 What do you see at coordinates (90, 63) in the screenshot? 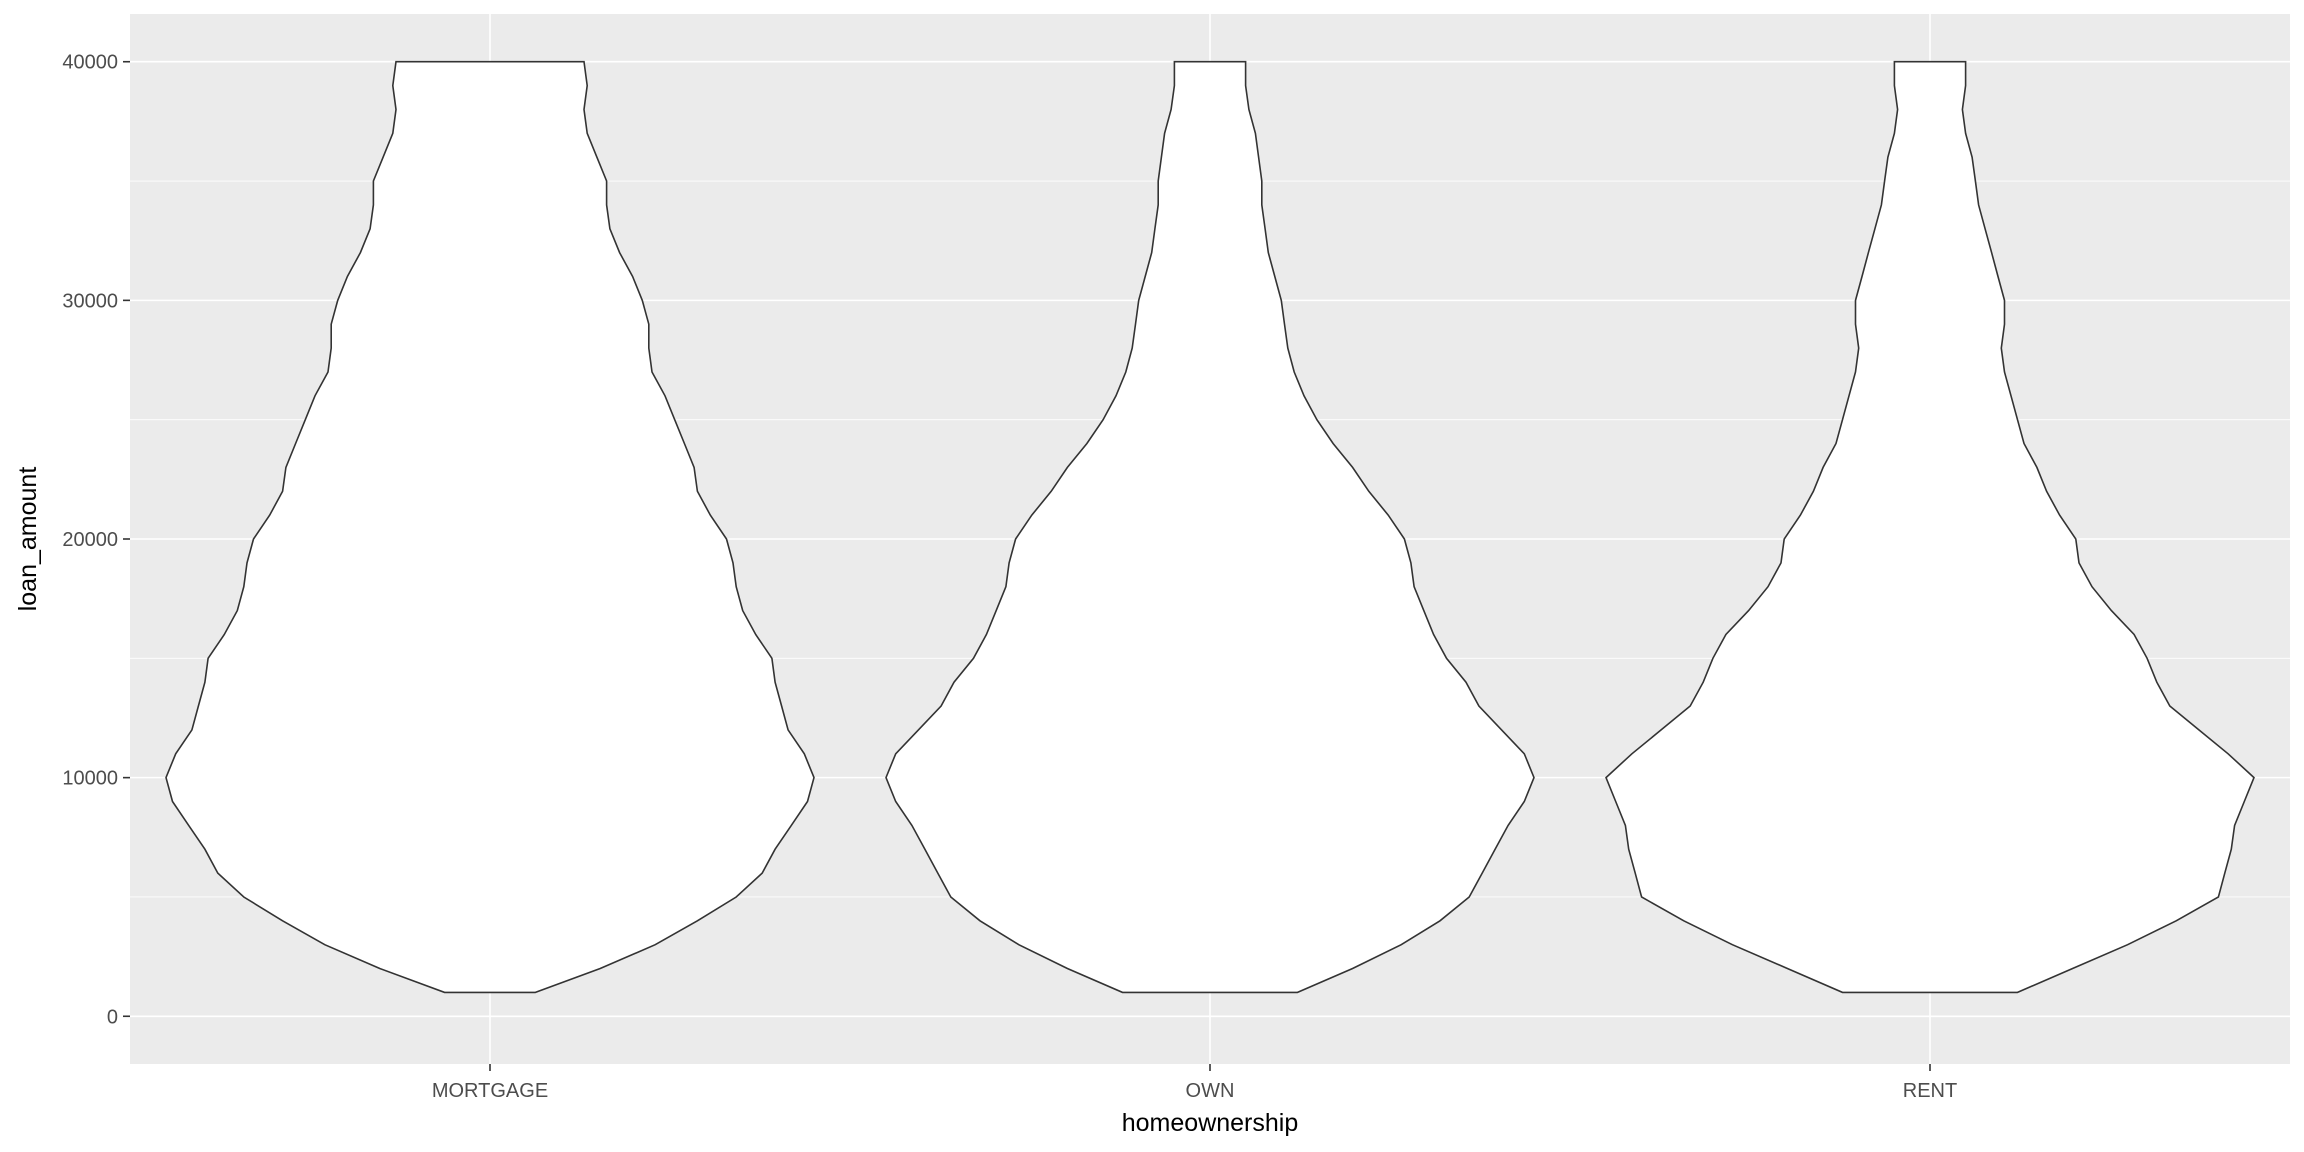
I see `y-tick-label: 40000` at bounding box center [90, 63].